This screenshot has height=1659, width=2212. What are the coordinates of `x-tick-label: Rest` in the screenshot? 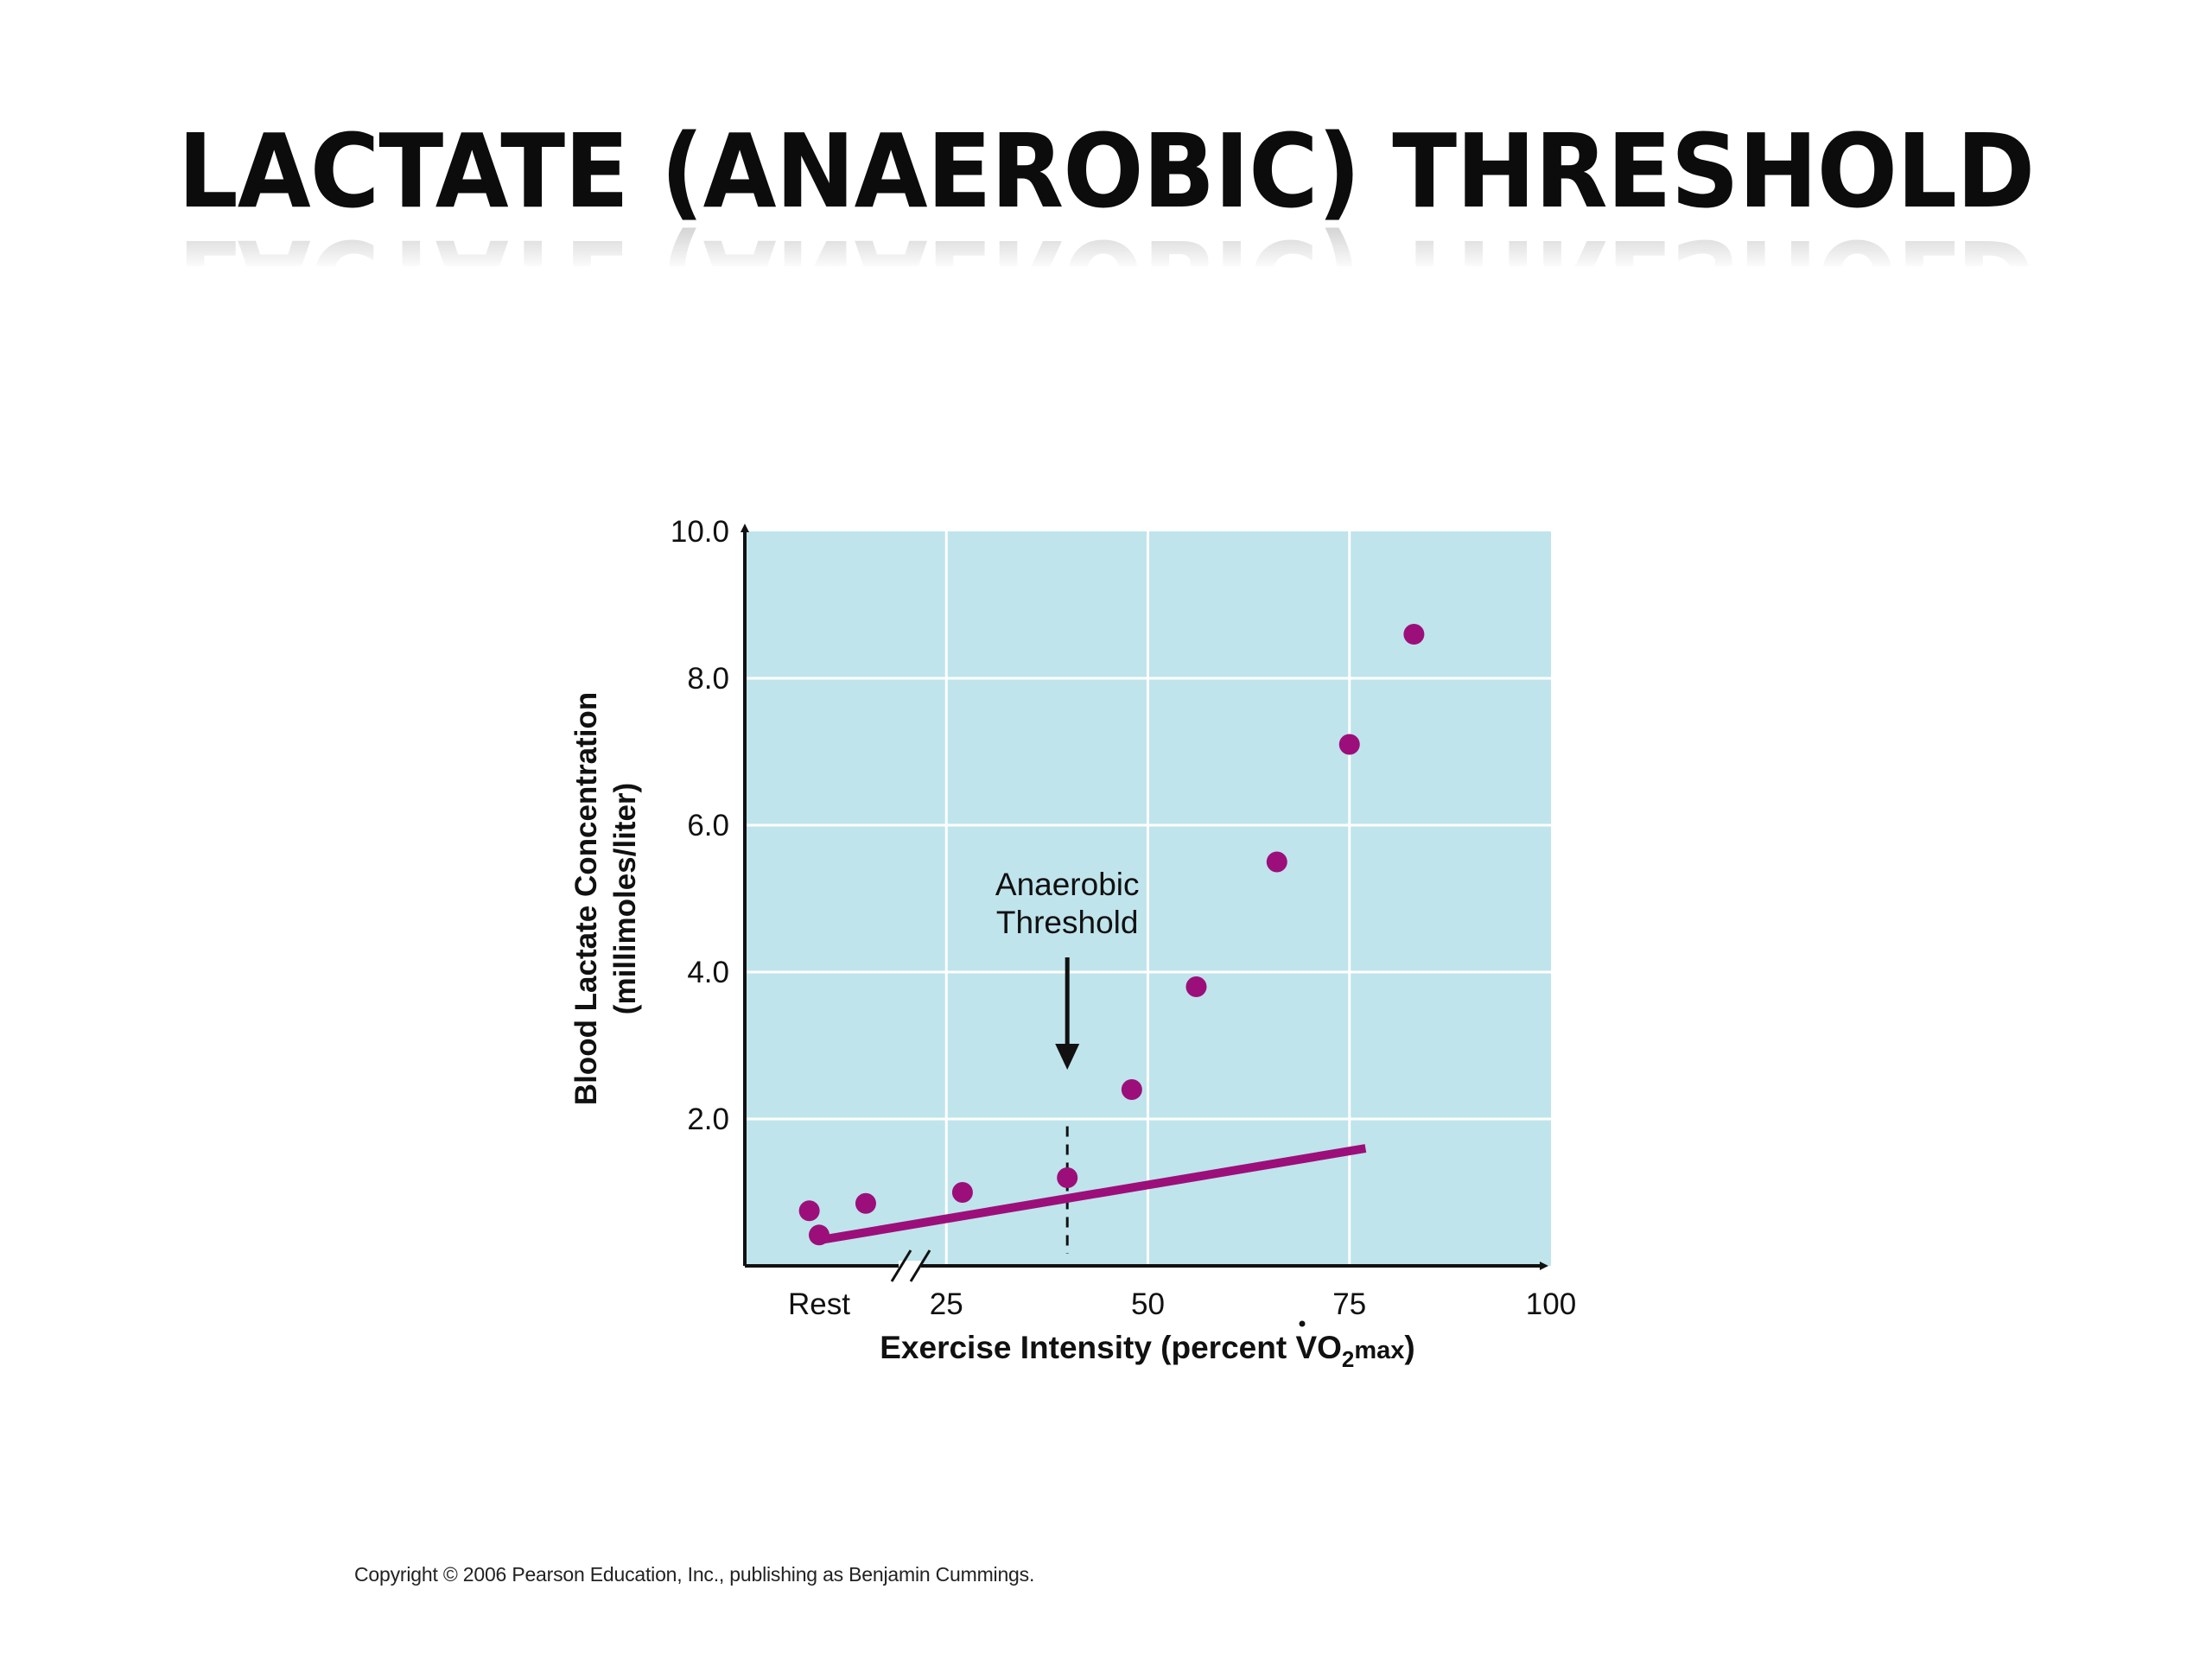 It's located at (819, 1304).